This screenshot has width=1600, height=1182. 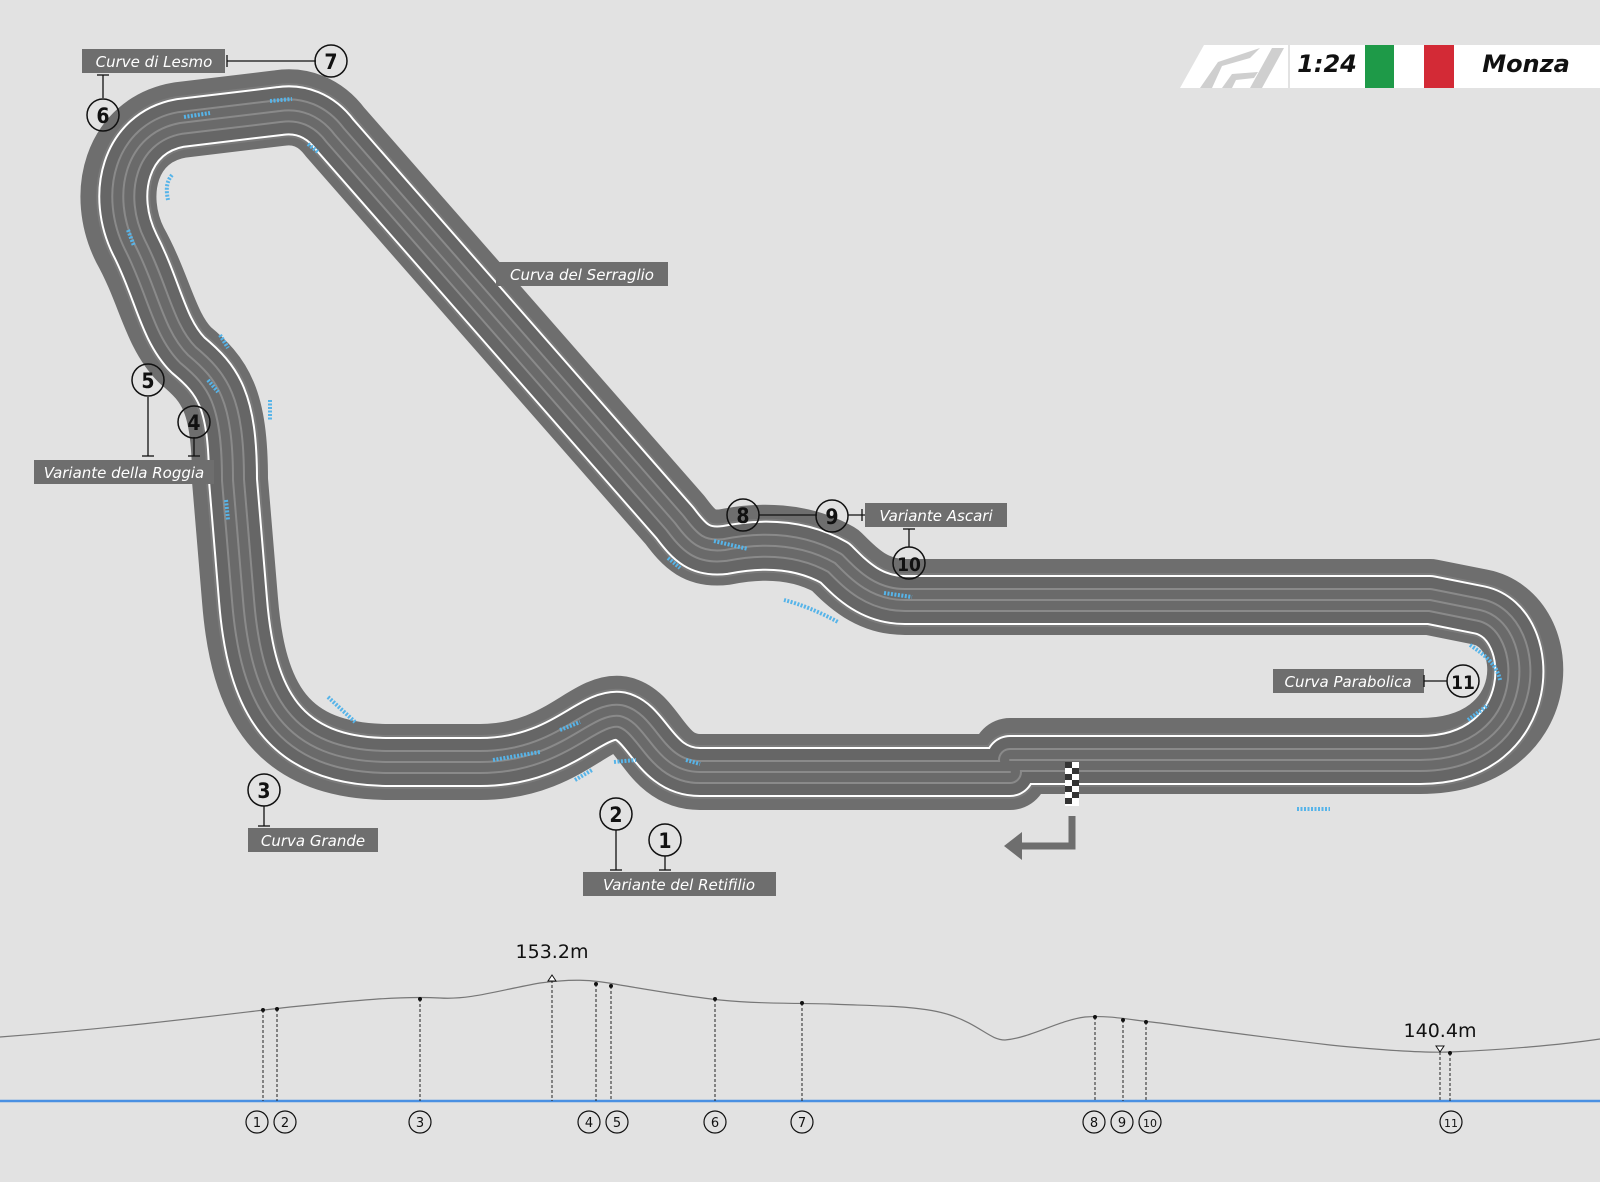 I want to click on corner-number-11: 11, so click(x=1463, y=681).